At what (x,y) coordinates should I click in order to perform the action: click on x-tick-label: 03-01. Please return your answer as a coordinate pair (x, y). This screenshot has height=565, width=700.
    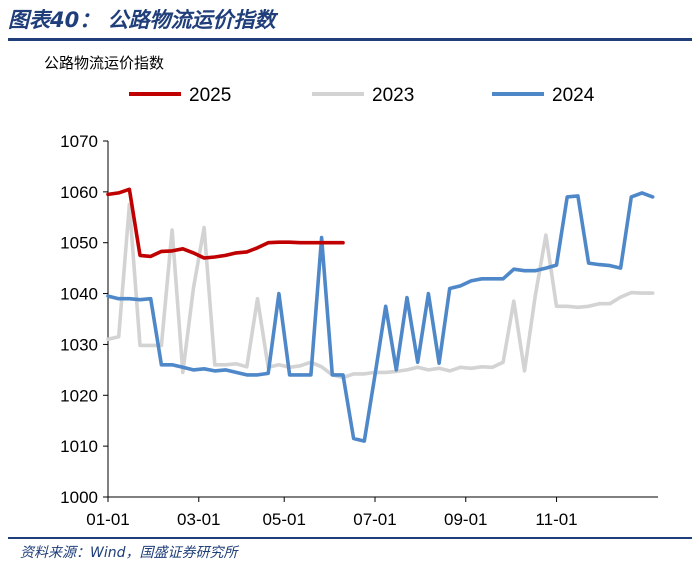
    Looking at the image, I should click on (198, 519).